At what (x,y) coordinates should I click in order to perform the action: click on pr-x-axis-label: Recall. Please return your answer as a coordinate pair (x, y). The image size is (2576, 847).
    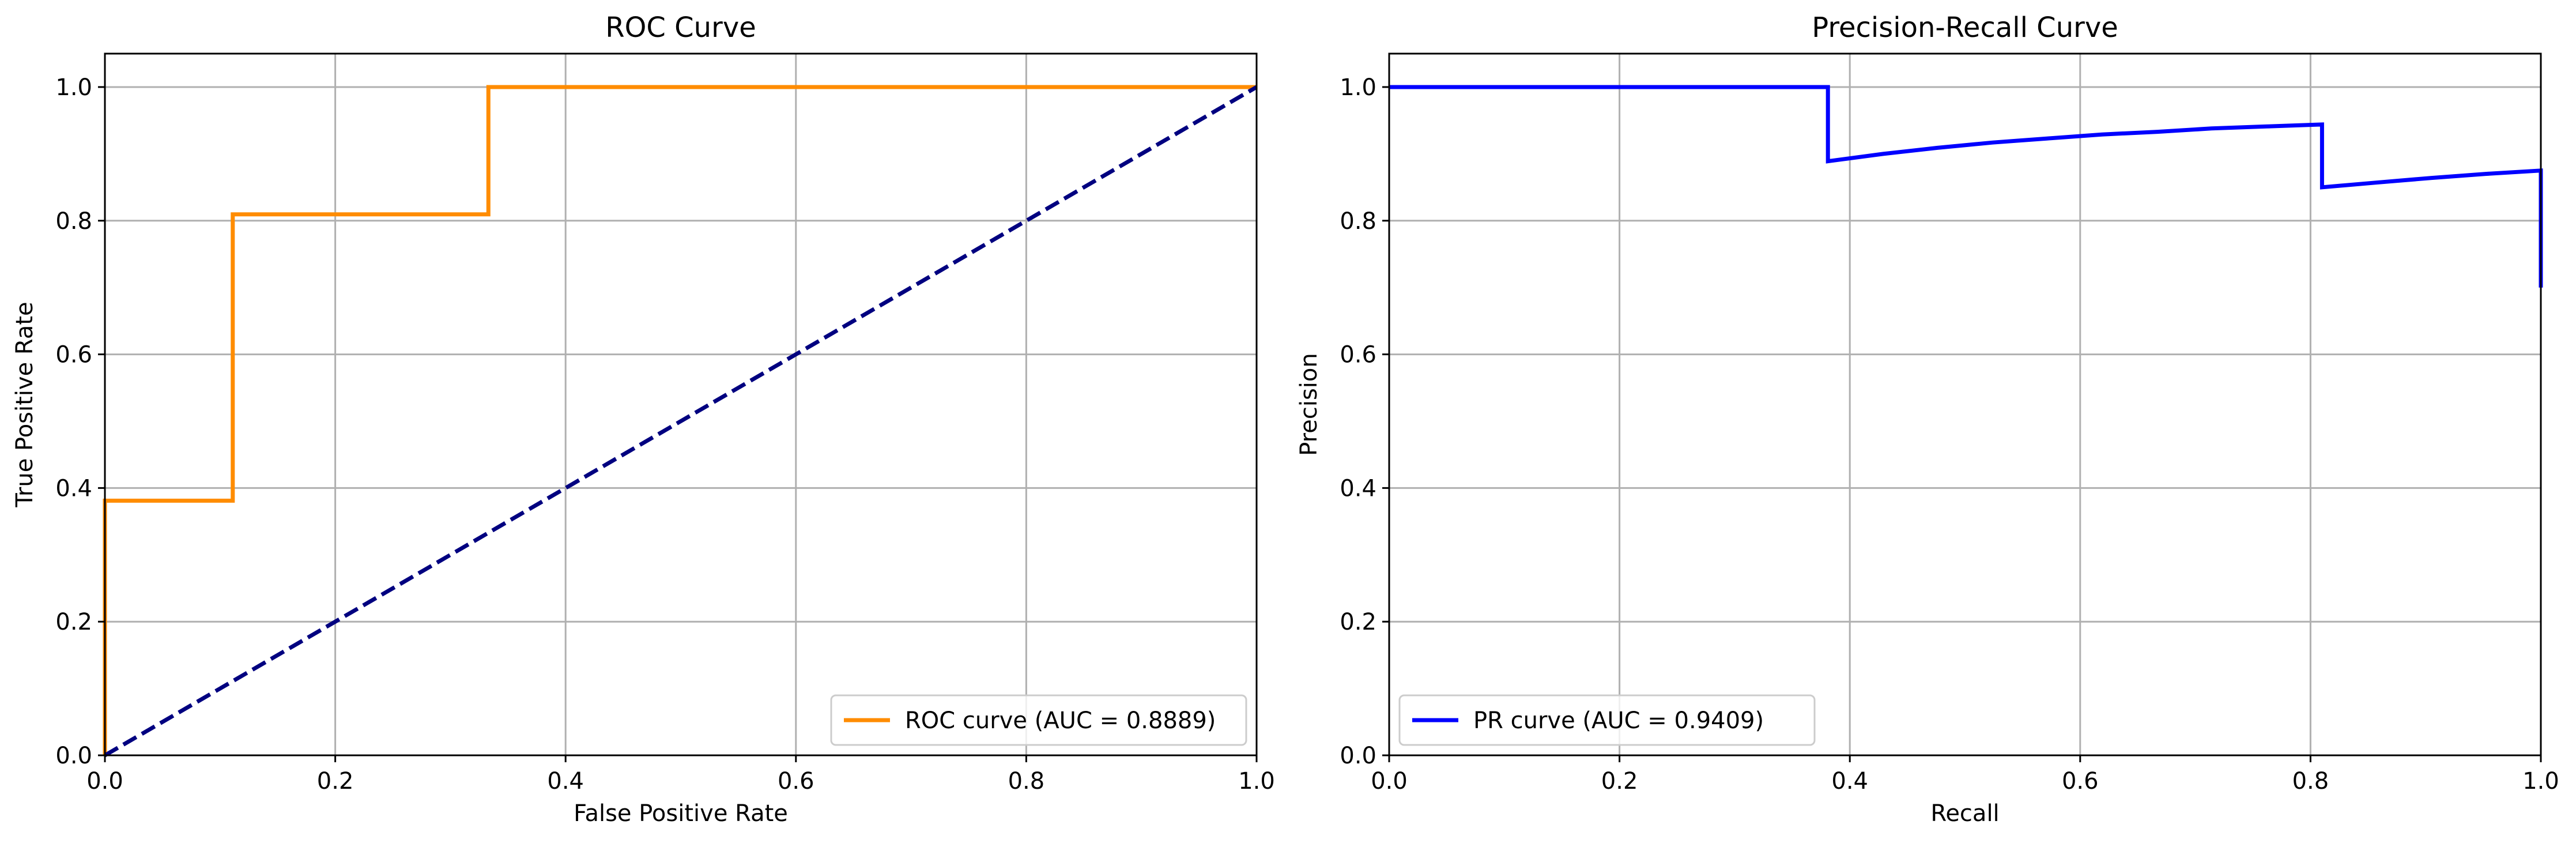
    Looking at the image, I should click on (1964, 813).